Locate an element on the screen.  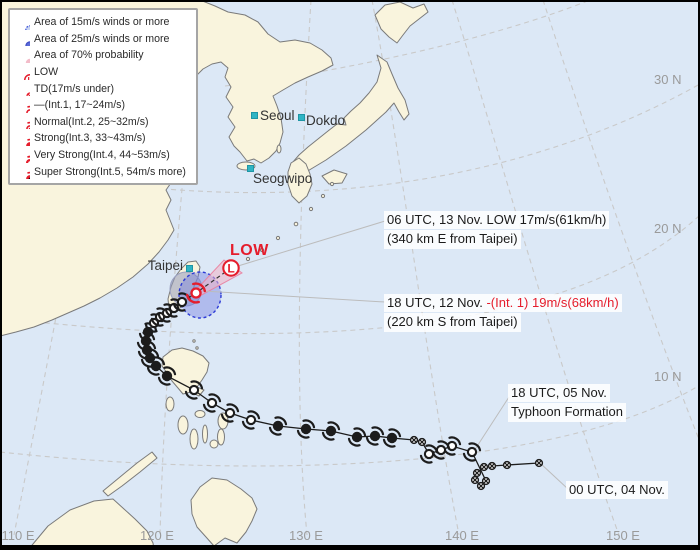
land-negros is located at coordinates (194, 439).